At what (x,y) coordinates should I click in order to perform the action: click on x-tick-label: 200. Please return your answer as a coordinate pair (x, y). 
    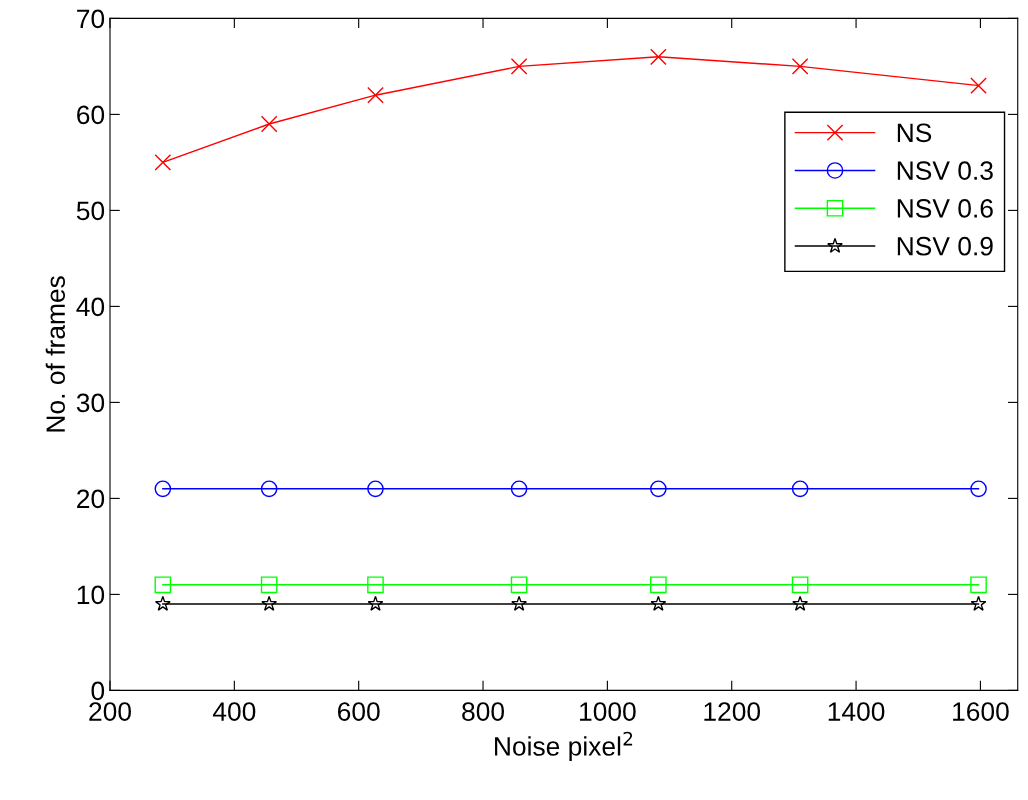
    Looking at the image, I should click on (110, 711).